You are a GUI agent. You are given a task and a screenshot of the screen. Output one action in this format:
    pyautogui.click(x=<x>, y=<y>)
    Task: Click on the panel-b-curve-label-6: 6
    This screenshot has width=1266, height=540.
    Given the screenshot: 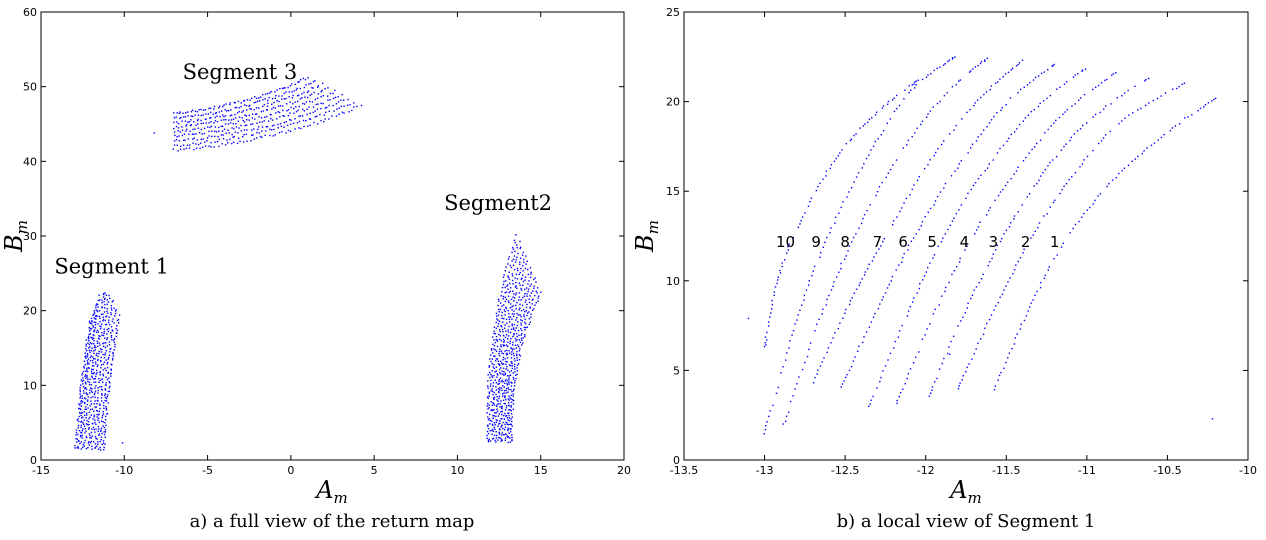 What is the action you would take?
    pyautogui.click(x=903, y=242)
    